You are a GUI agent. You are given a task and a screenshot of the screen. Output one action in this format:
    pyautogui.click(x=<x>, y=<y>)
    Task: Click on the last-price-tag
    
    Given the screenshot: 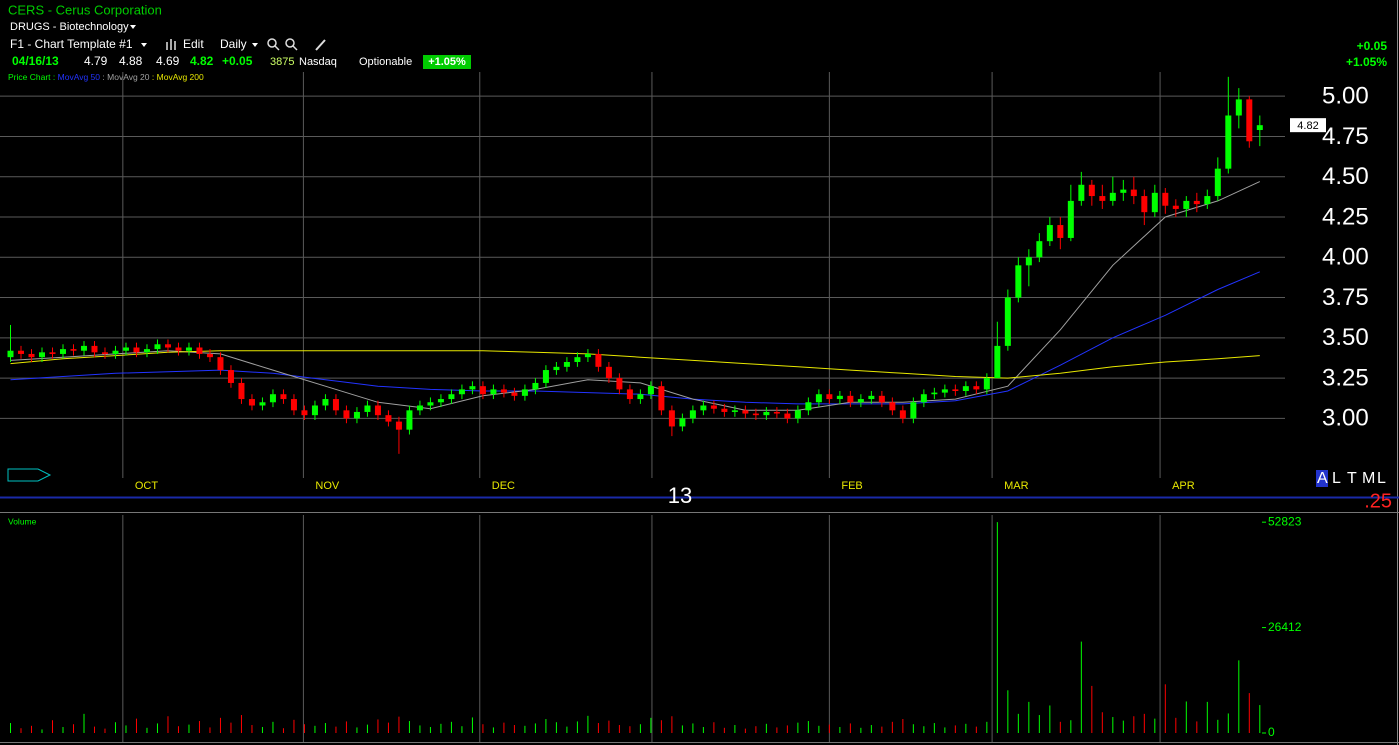 What is the action you would take?
    pyautogui.click(x=1308, y=125)
    